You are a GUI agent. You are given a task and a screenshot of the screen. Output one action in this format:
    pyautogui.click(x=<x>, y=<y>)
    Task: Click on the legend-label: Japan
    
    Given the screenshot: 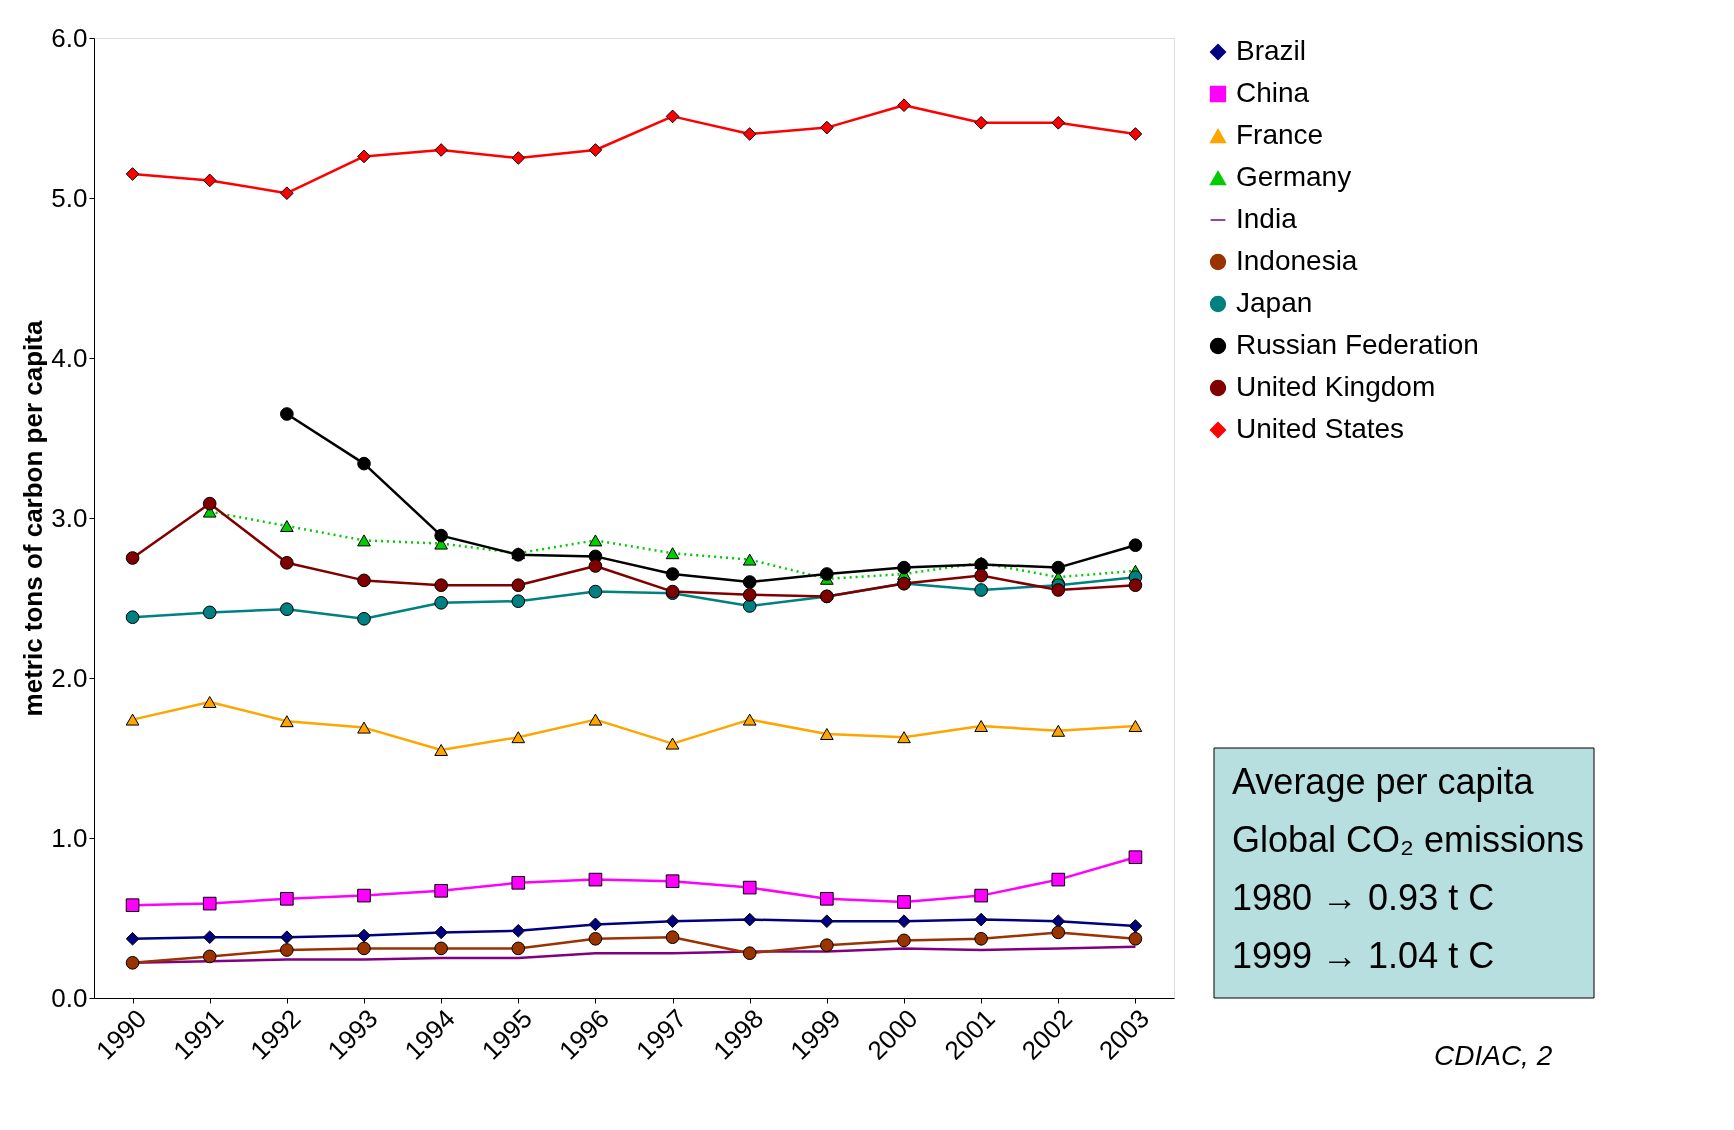 What is the action you would take?
    pyautogui.click(x=1274, y=302)
    